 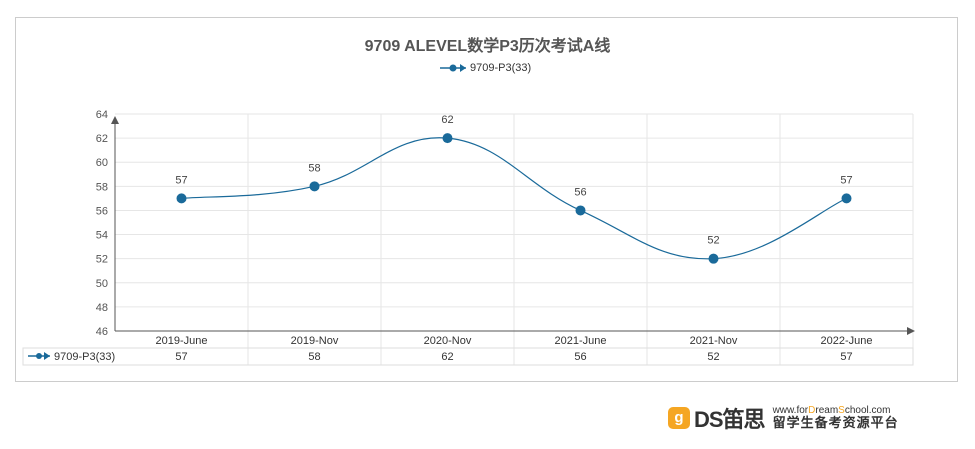 I want to click on y-tick-label: 54, so click(x=102, y=236).